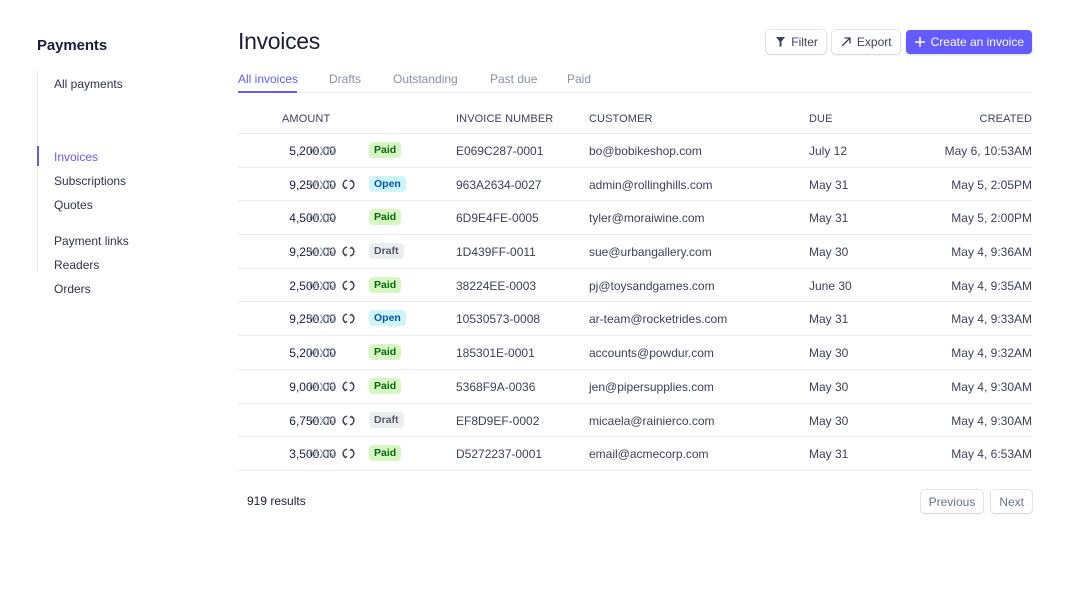 This screenshot has width=1080, height=595. Describe the element at coordinates (647, 218) in the screenshot. I see `customer-email: tyler@moraiwine.com` at that location.